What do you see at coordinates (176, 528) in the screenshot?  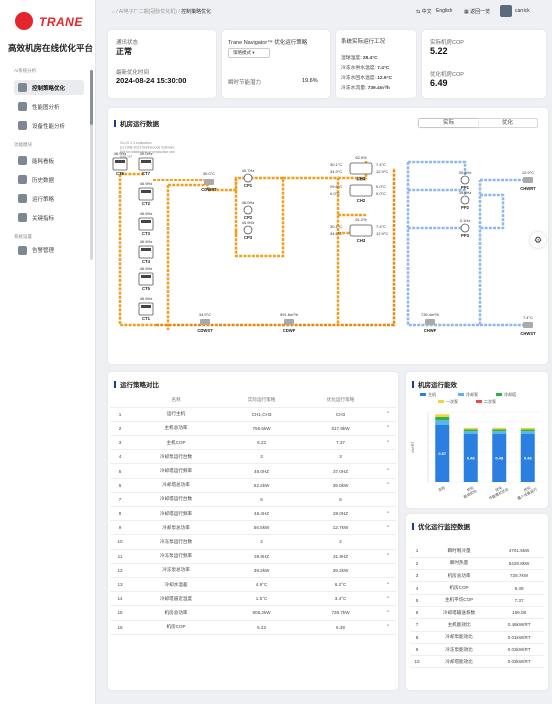 I see `row-name: 冷却泵总功率` at bounding box center [176, 528].